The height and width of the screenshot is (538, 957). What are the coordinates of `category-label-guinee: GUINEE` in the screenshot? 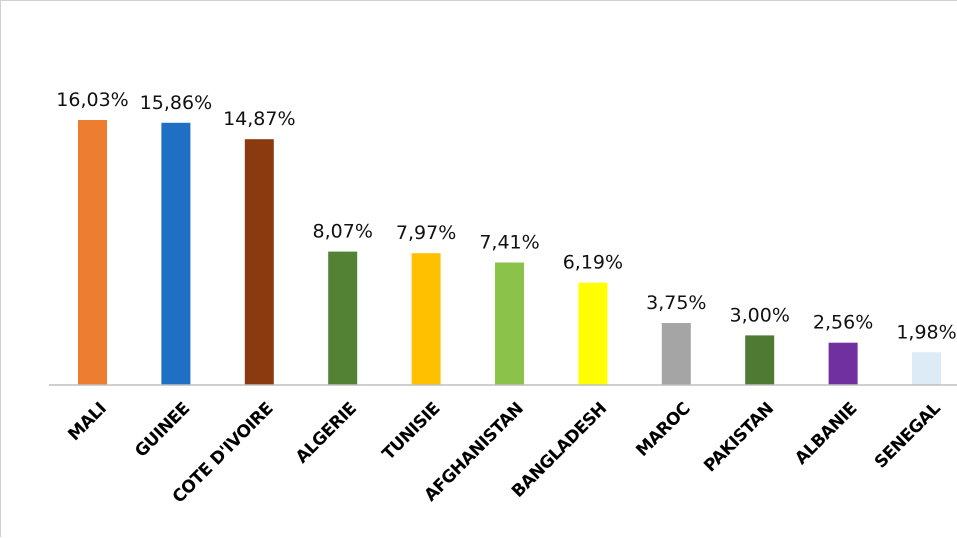 It's located at (162, 430).